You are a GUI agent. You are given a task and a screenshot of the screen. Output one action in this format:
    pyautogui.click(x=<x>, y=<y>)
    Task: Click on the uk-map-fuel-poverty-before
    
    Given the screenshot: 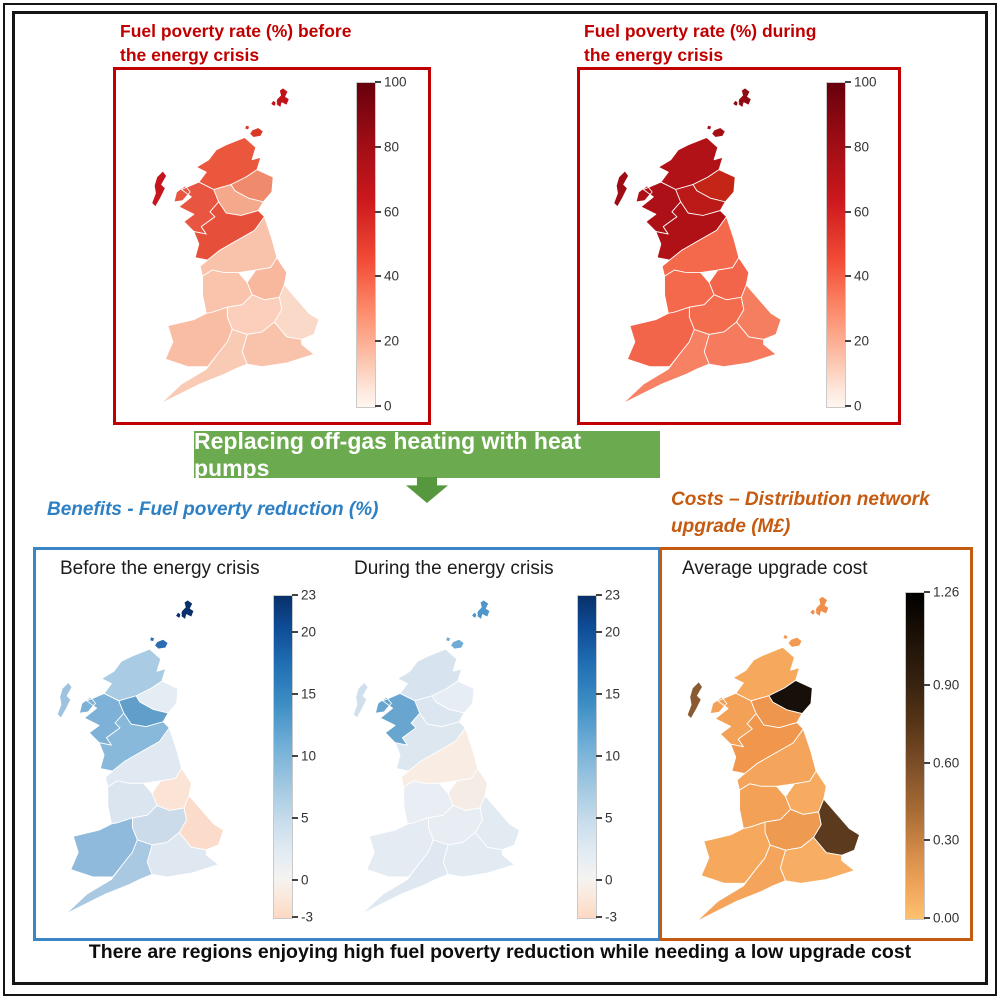 What is the action you would take?
    pyautogui.click(x=236, y=244)
    